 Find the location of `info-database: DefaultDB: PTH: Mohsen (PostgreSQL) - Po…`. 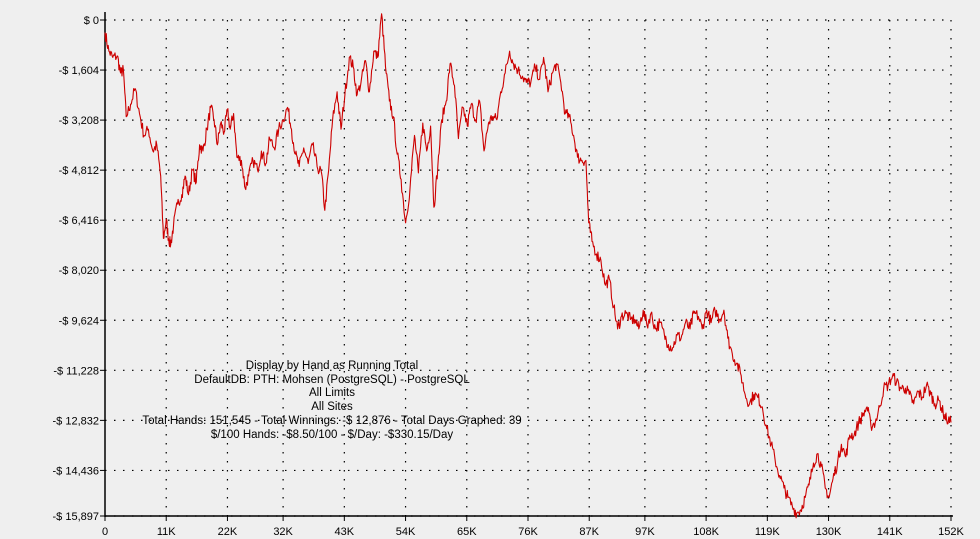

info-database: DefaultDB: PTH: Mohsen (PostgreSQL) - Po… is located at coordinates (332, 380).